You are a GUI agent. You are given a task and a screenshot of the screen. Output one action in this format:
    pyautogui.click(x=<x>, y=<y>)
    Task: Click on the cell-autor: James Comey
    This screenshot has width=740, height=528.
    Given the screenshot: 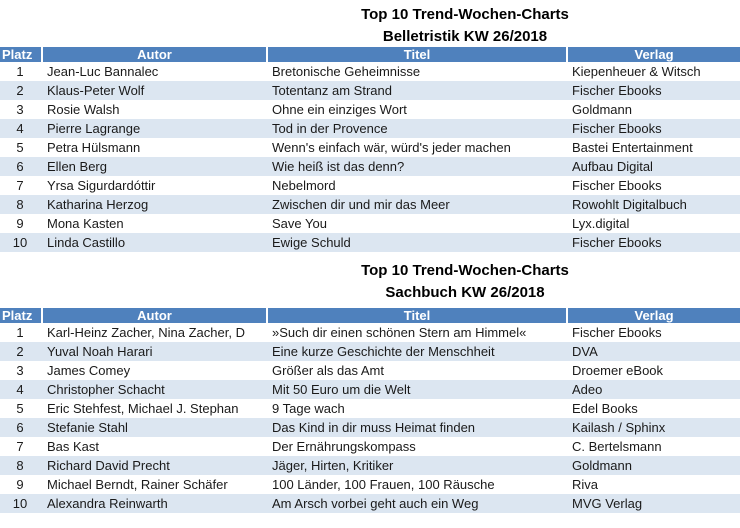 What is the action you would take?
    pyautogui.click(x=89, y=370)
    